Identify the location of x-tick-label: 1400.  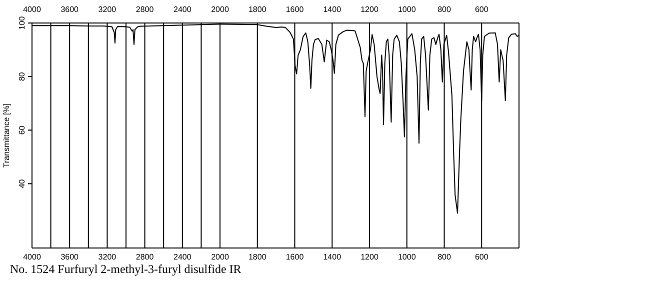
(332, 257).